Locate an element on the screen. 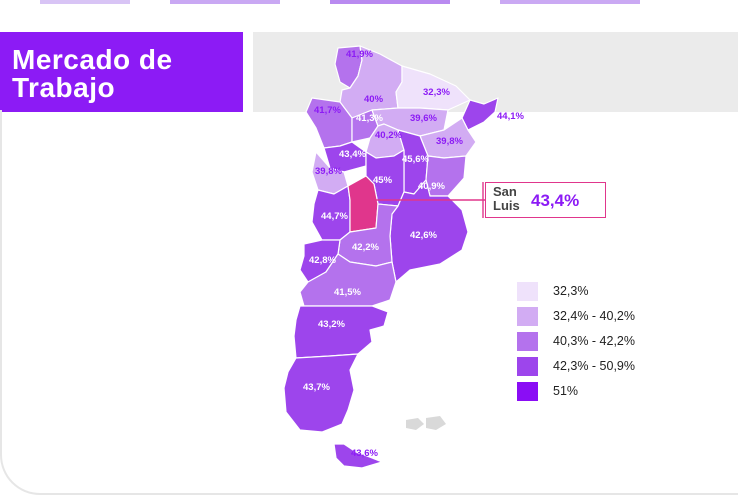 This screenshot has width=738, height=495. callout-name-line1: San is located at coordinates (505, 191).